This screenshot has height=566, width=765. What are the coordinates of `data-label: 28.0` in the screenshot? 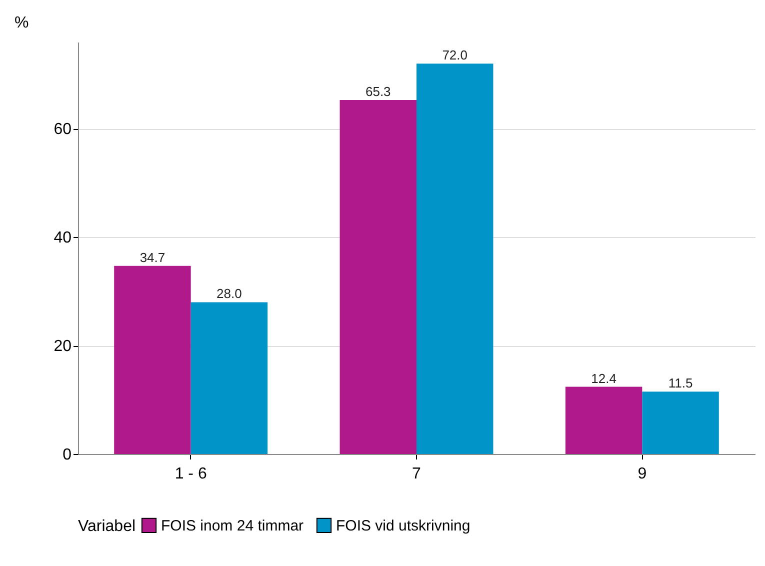 It's located at (229, 294).